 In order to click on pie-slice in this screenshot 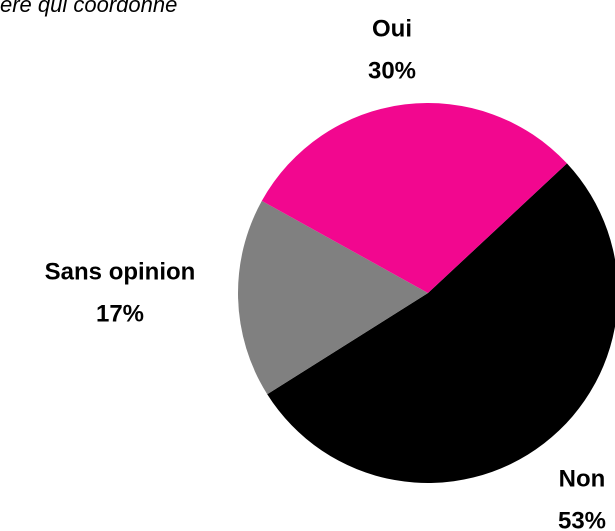, I will do `click(333, 297)`.